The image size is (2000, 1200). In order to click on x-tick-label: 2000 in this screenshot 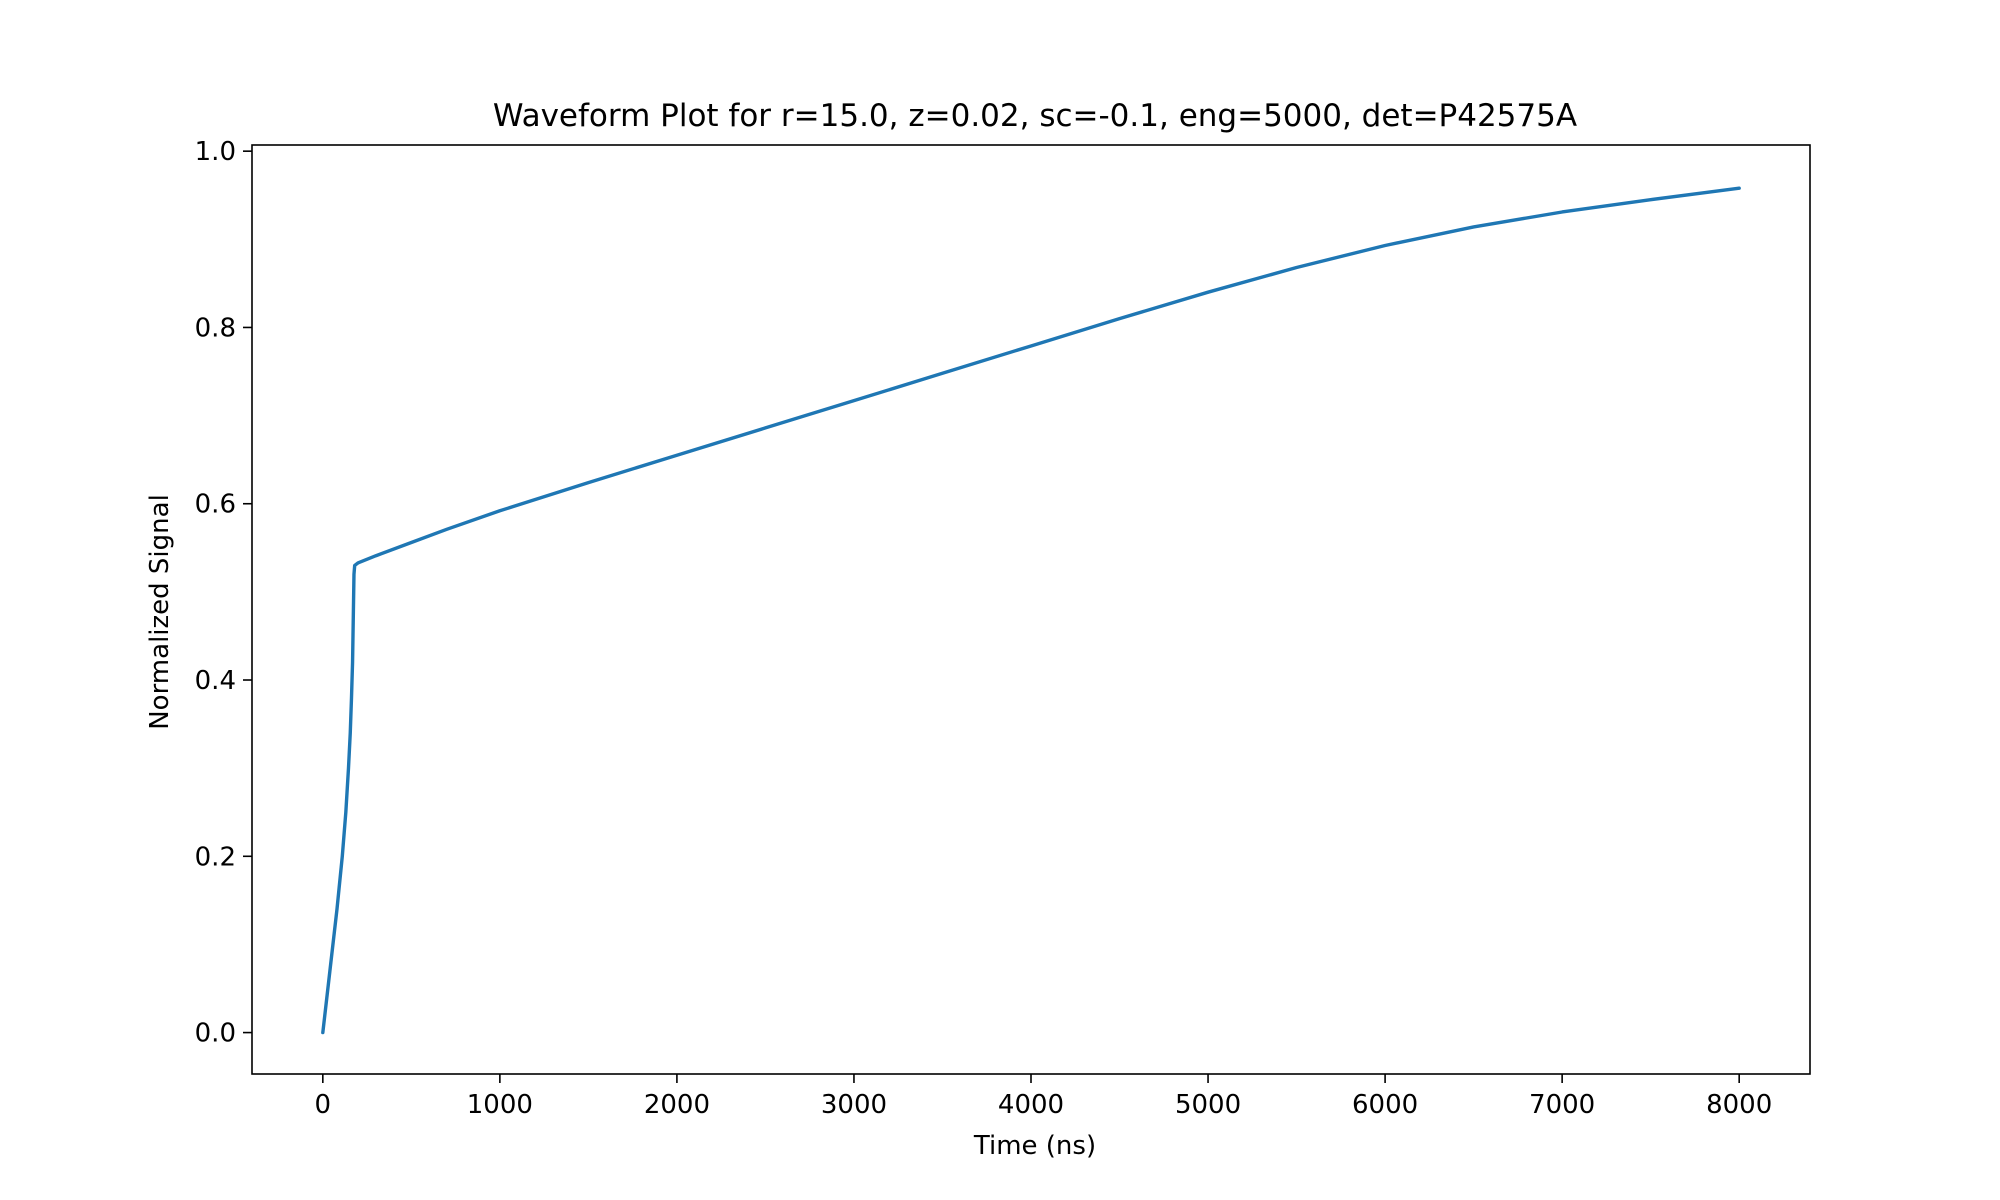, I will do `click(677, 1105)`.